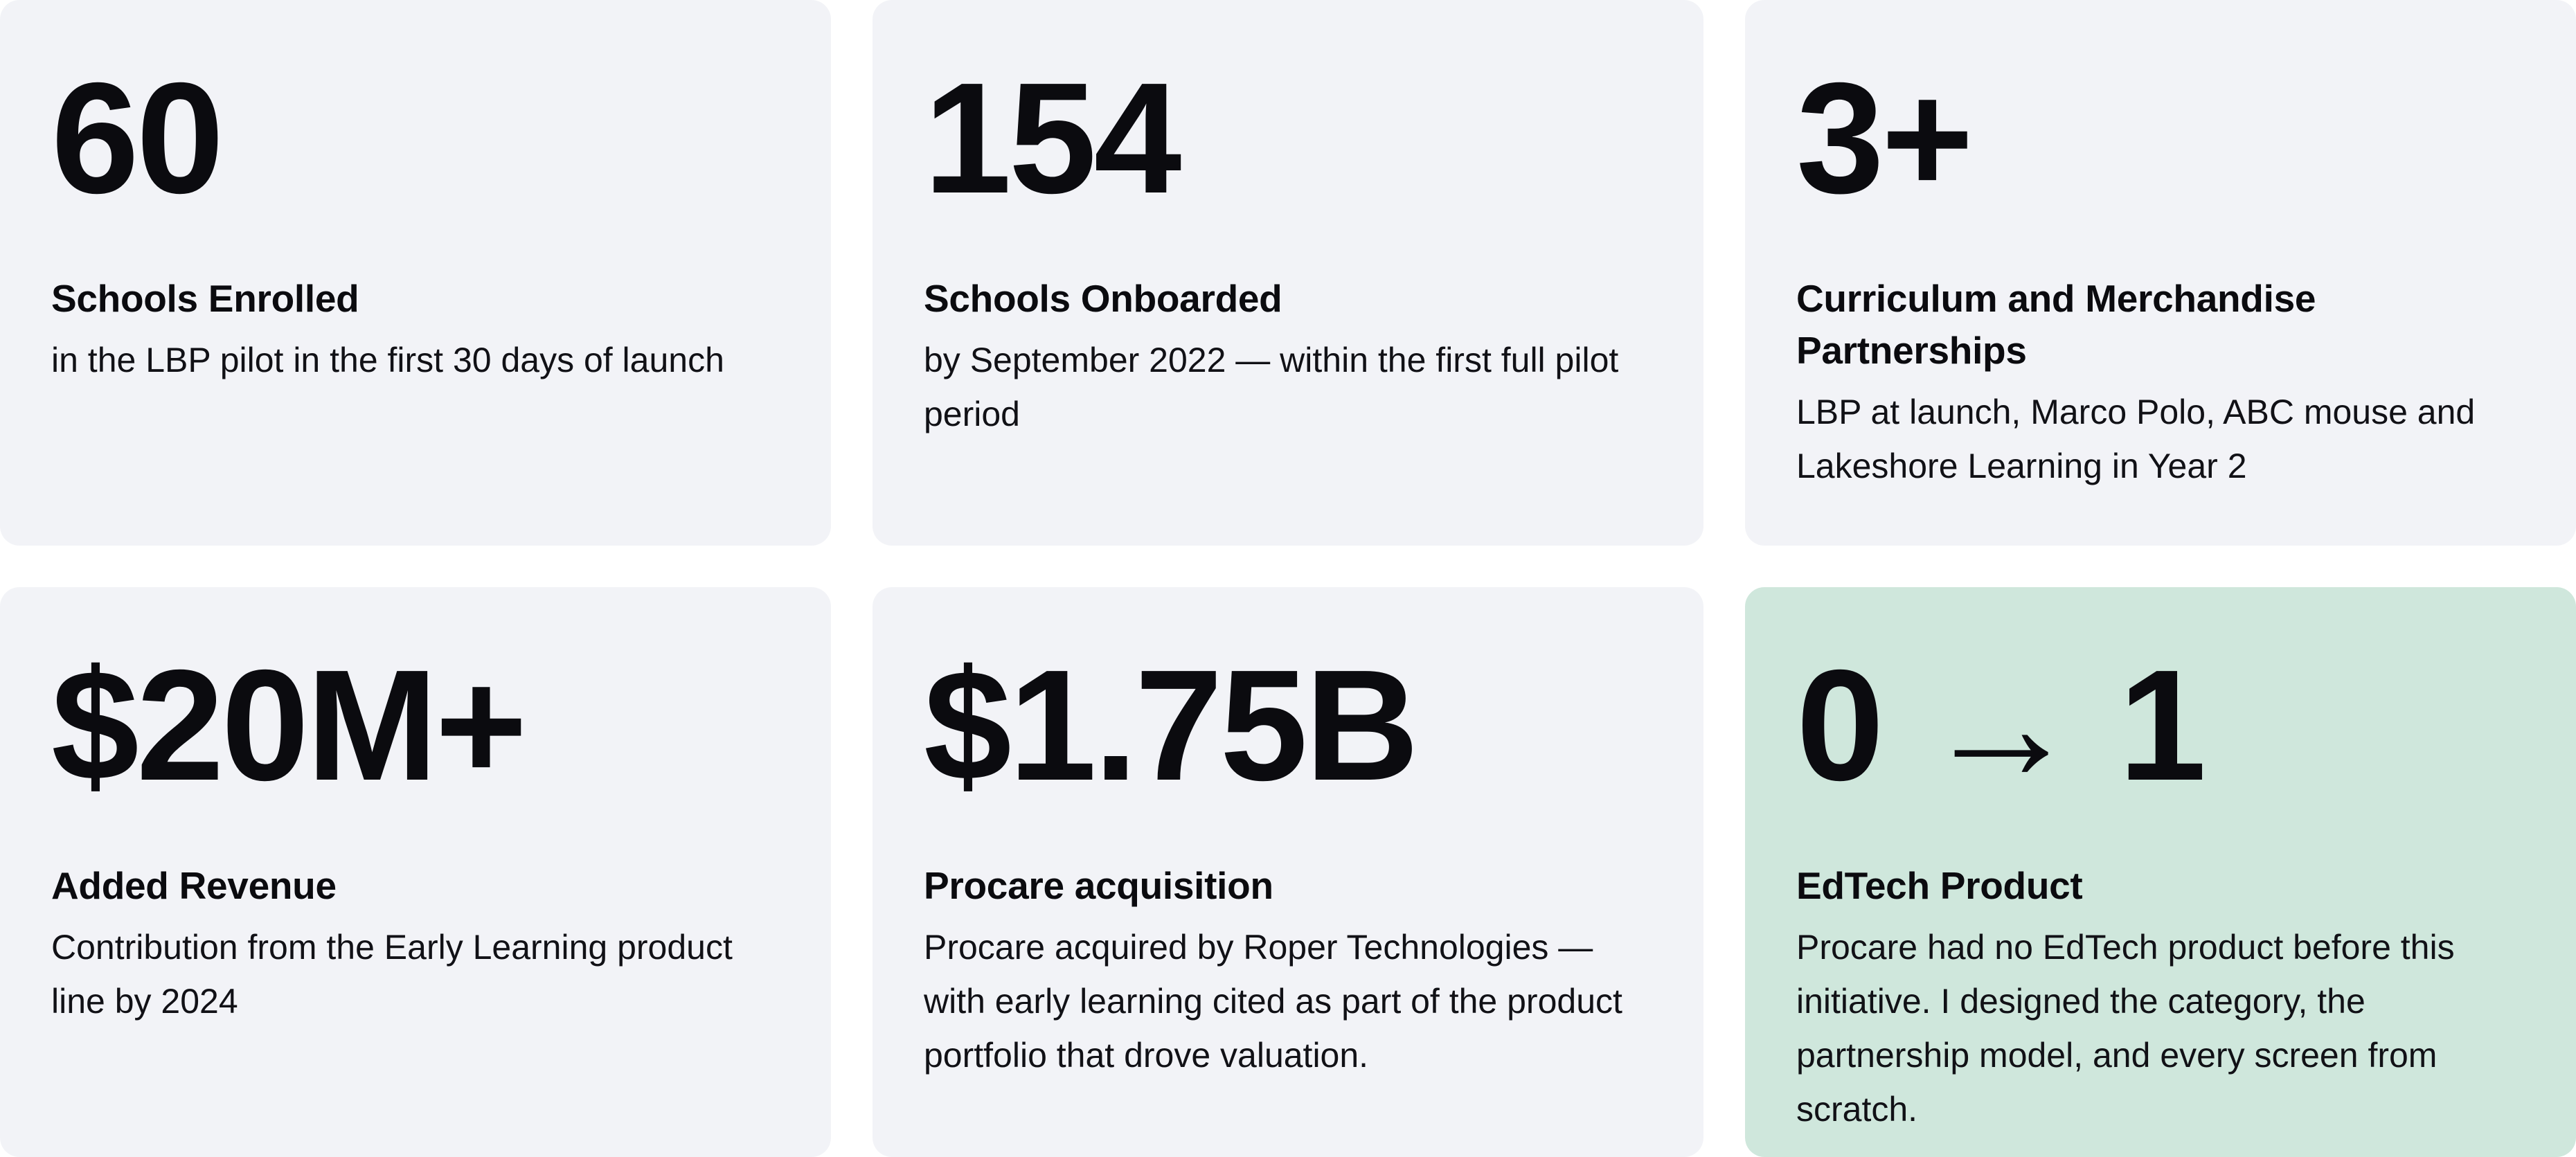 This screenshot has width=2576, height=1157. Describe the element at coordinates (289, 726) in the screenshot. I see `stat-value: $20M+` at that location.